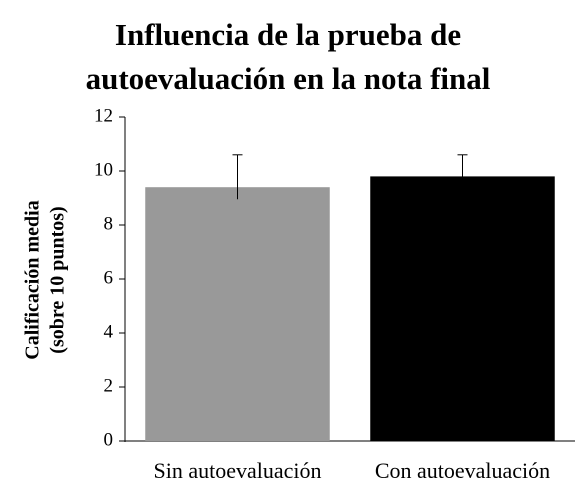 This screenshot has width=576, height=497. What do you see at coordinates (109, 385) in the screenshot?
I see `y-tick-label: 2` at bounding box center [109, 385].